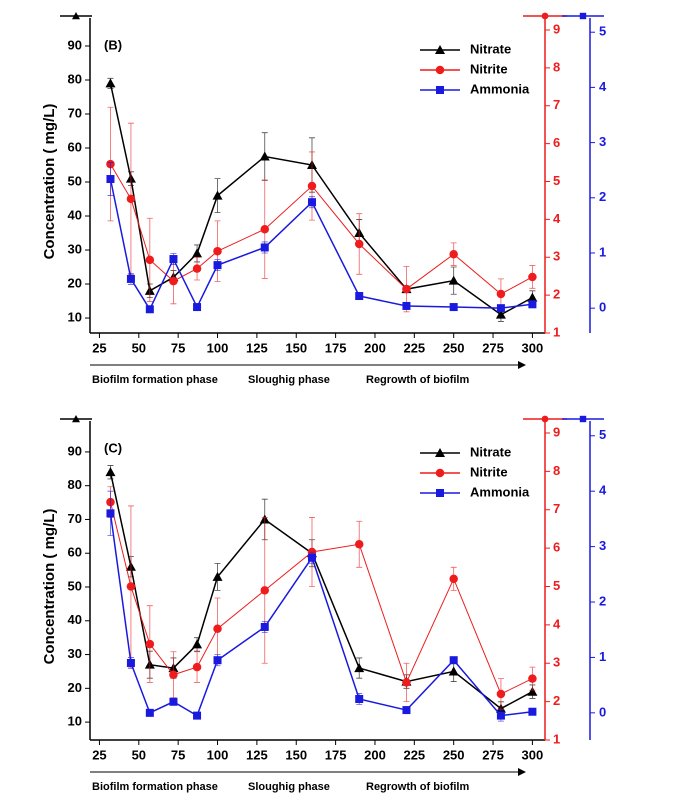 This screenshot has height=808, width=683. What do you see at coordinates (556, 294) in the screenshot?
I see `y2-tick-label: 2` at bounding box center [556, 294].